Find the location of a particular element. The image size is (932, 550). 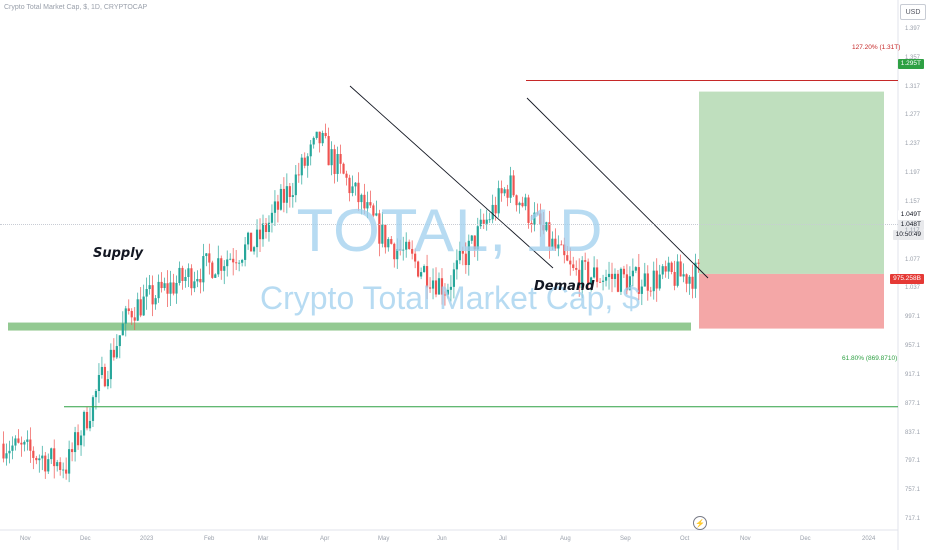

x-axis-label: 2023 is located at coordinates (147, 539).